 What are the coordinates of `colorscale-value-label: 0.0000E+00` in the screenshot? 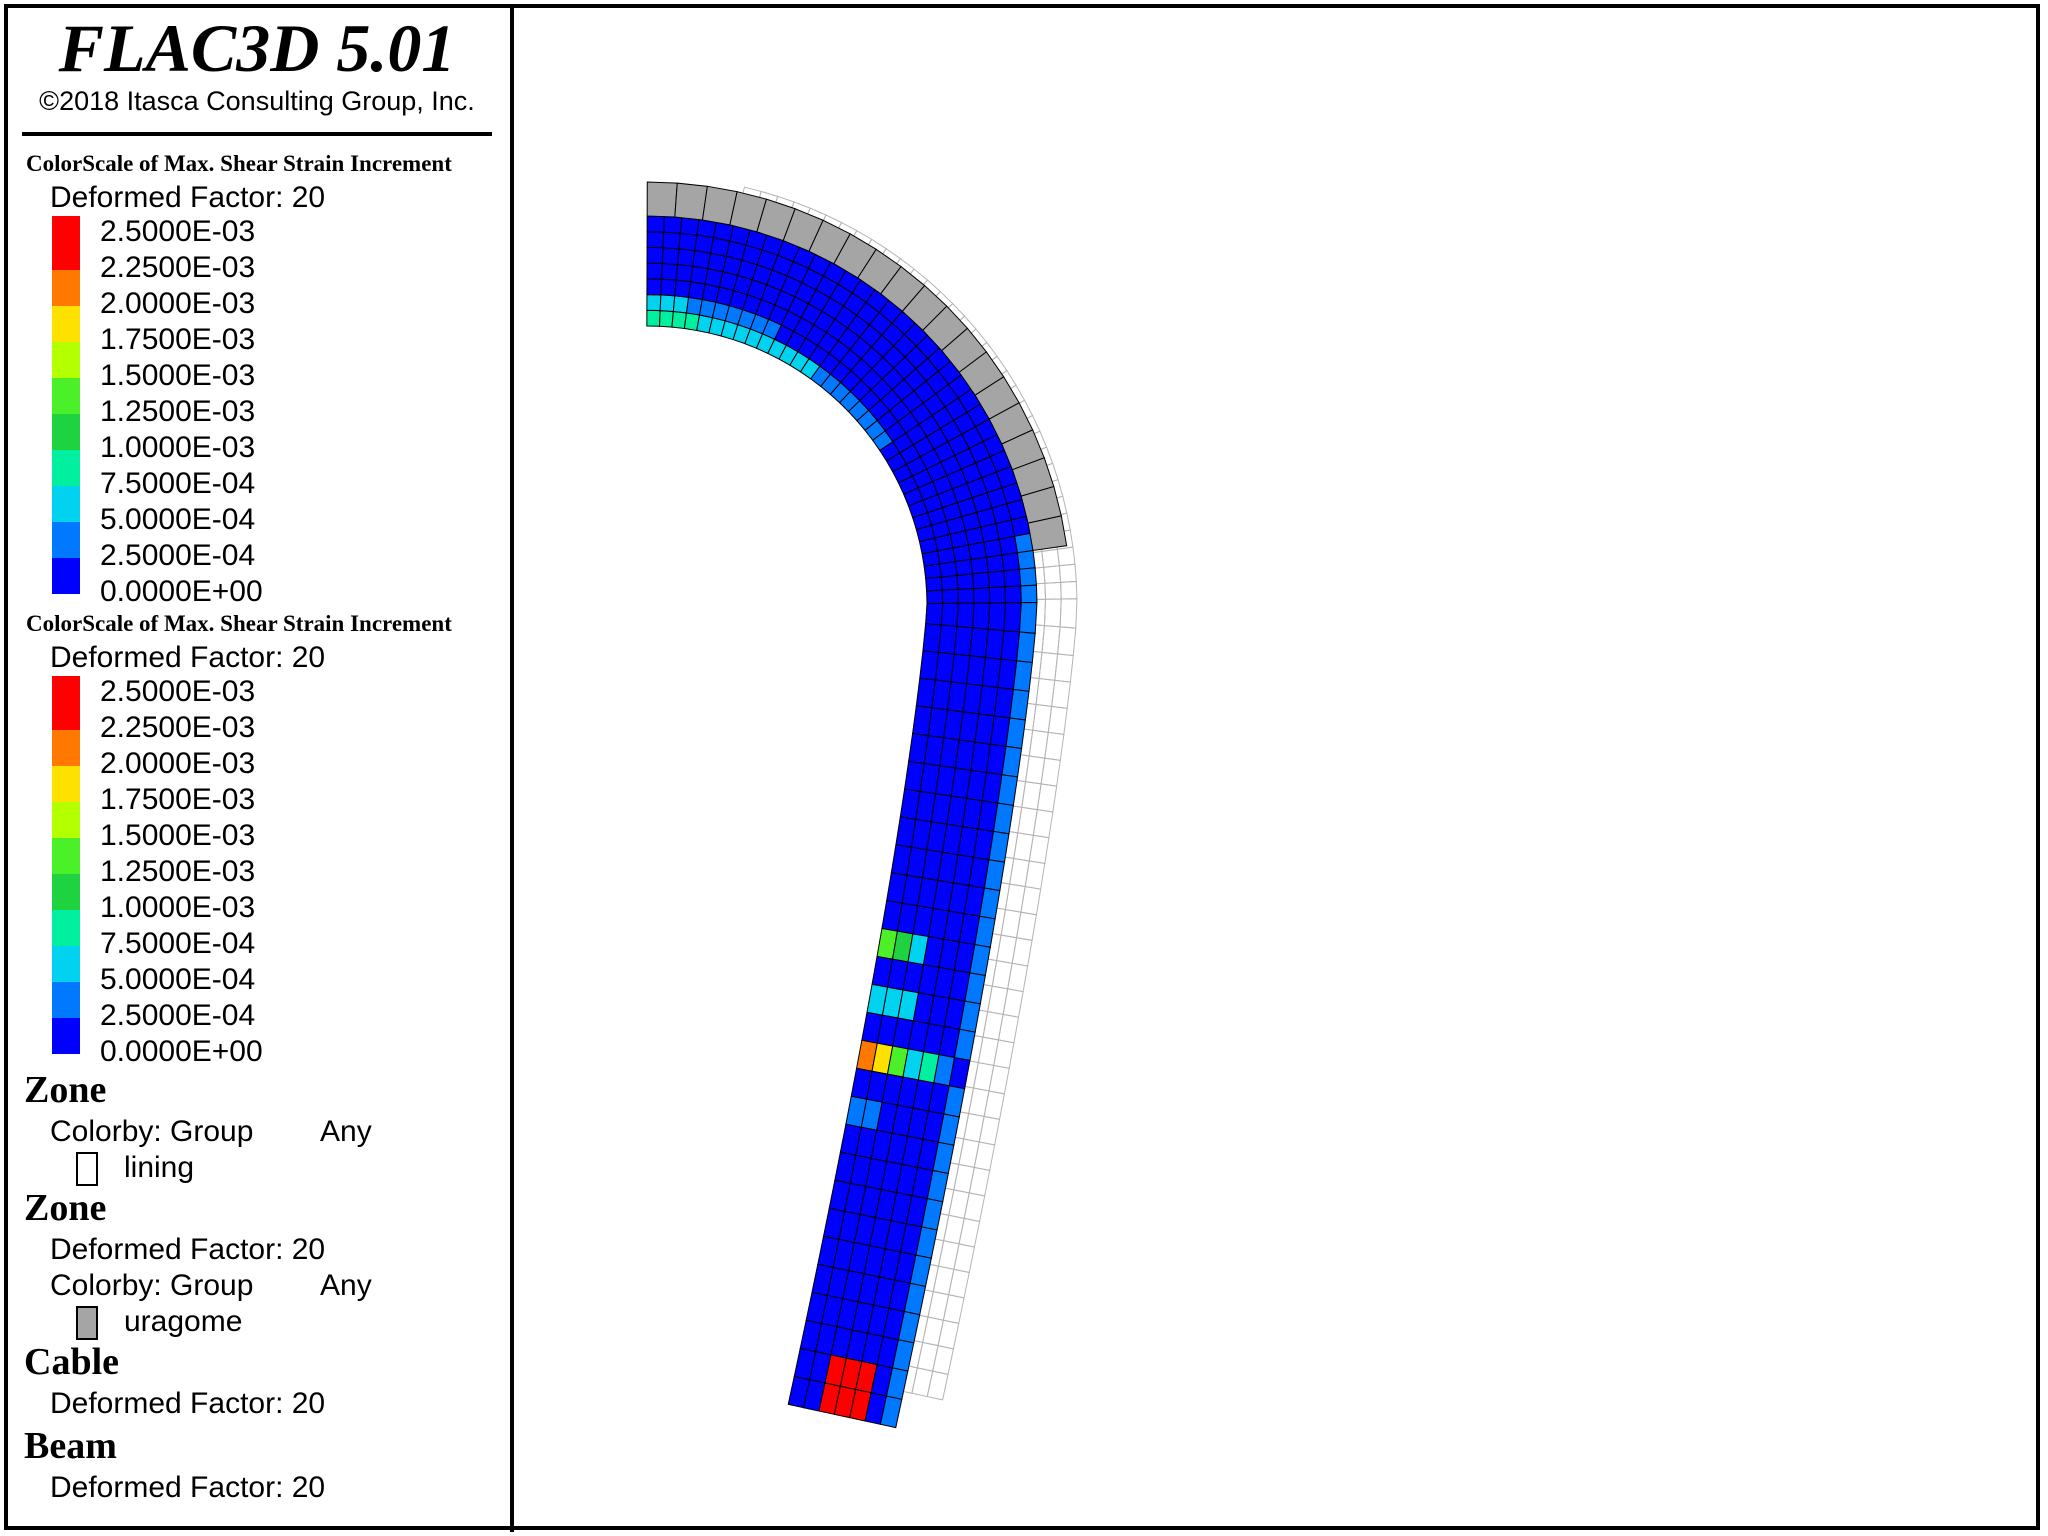 It's located at (181, 591).